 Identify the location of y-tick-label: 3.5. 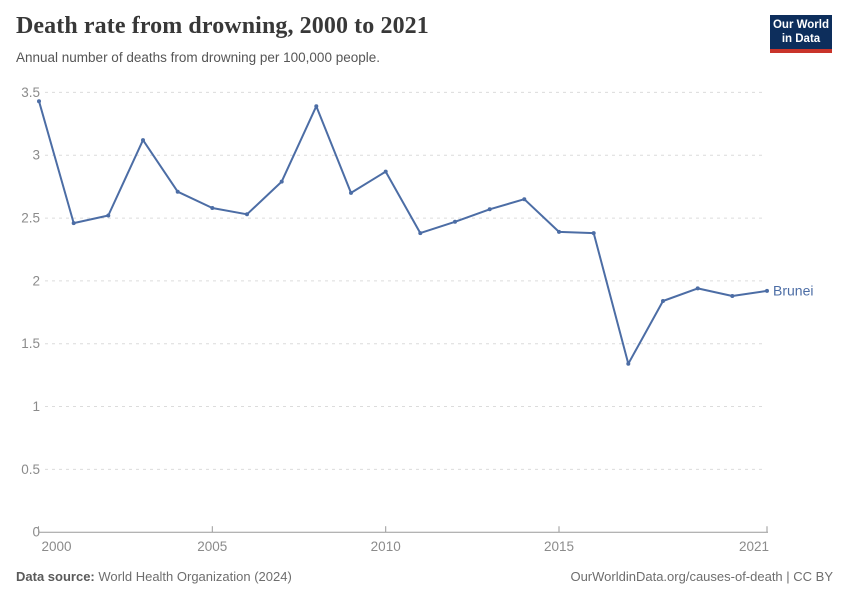
(30, 92).